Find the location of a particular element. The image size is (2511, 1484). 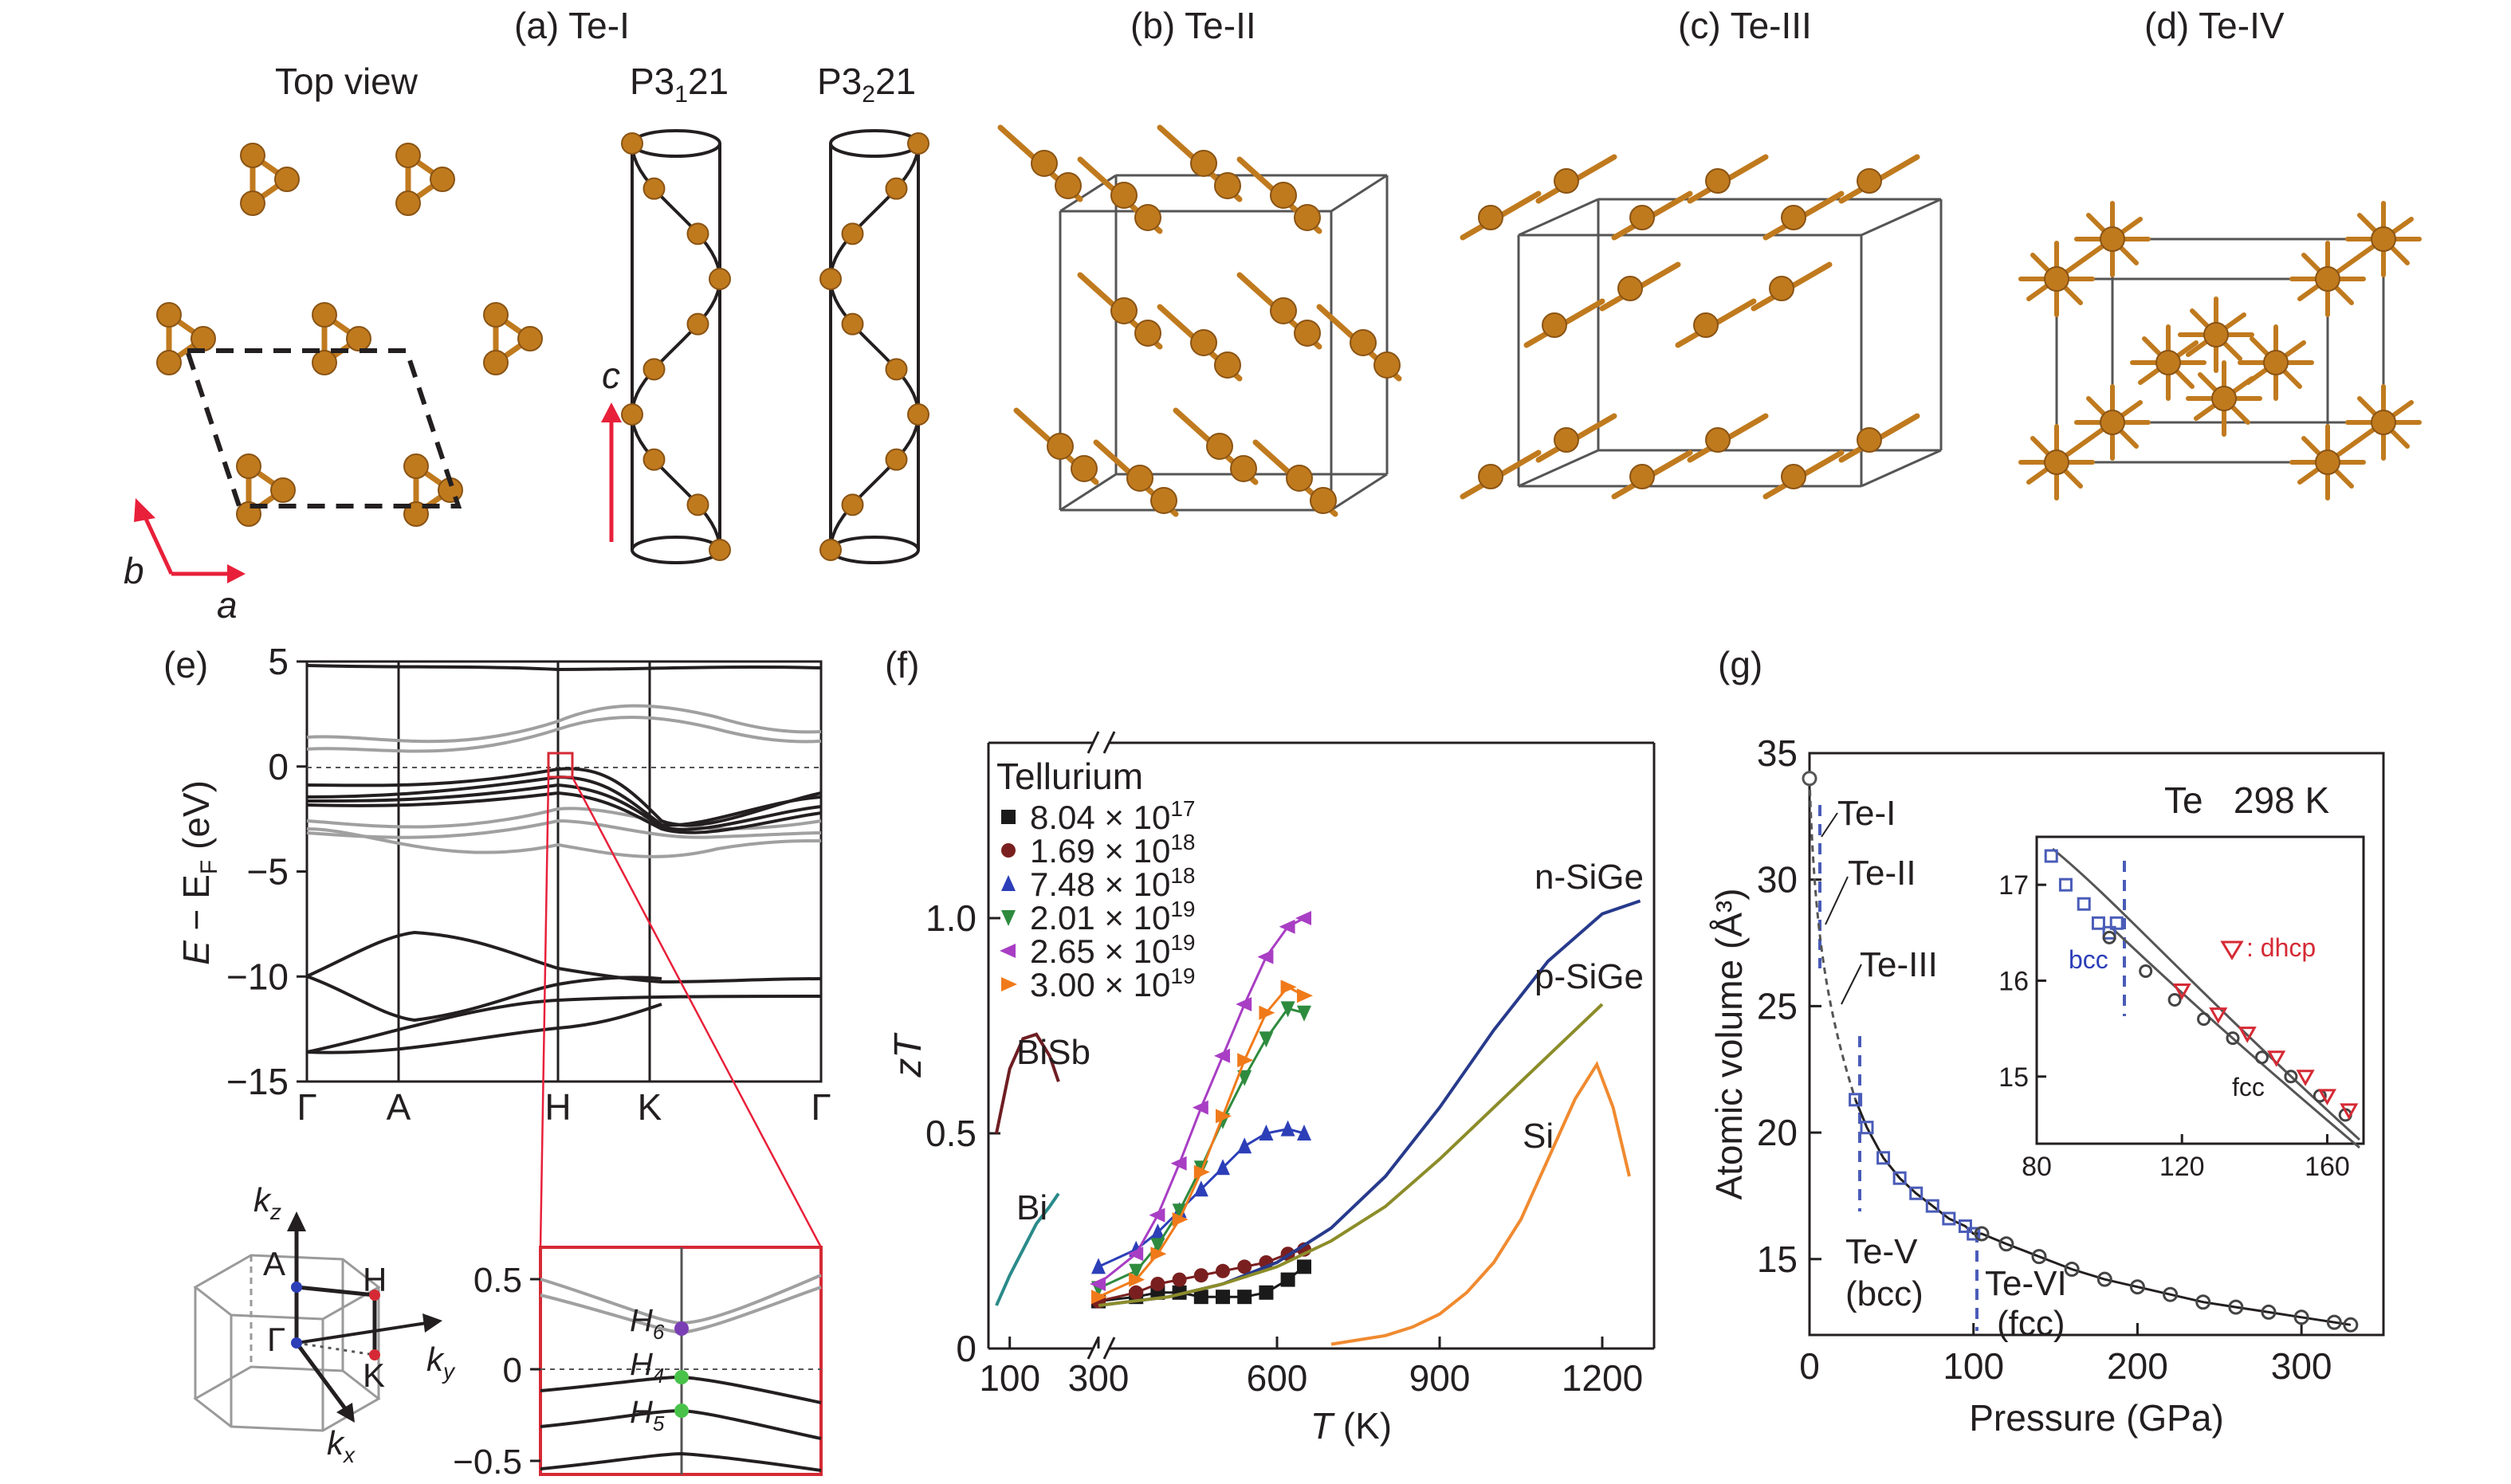

g-title: Te 298 K is located at coordinates (2246, 800).